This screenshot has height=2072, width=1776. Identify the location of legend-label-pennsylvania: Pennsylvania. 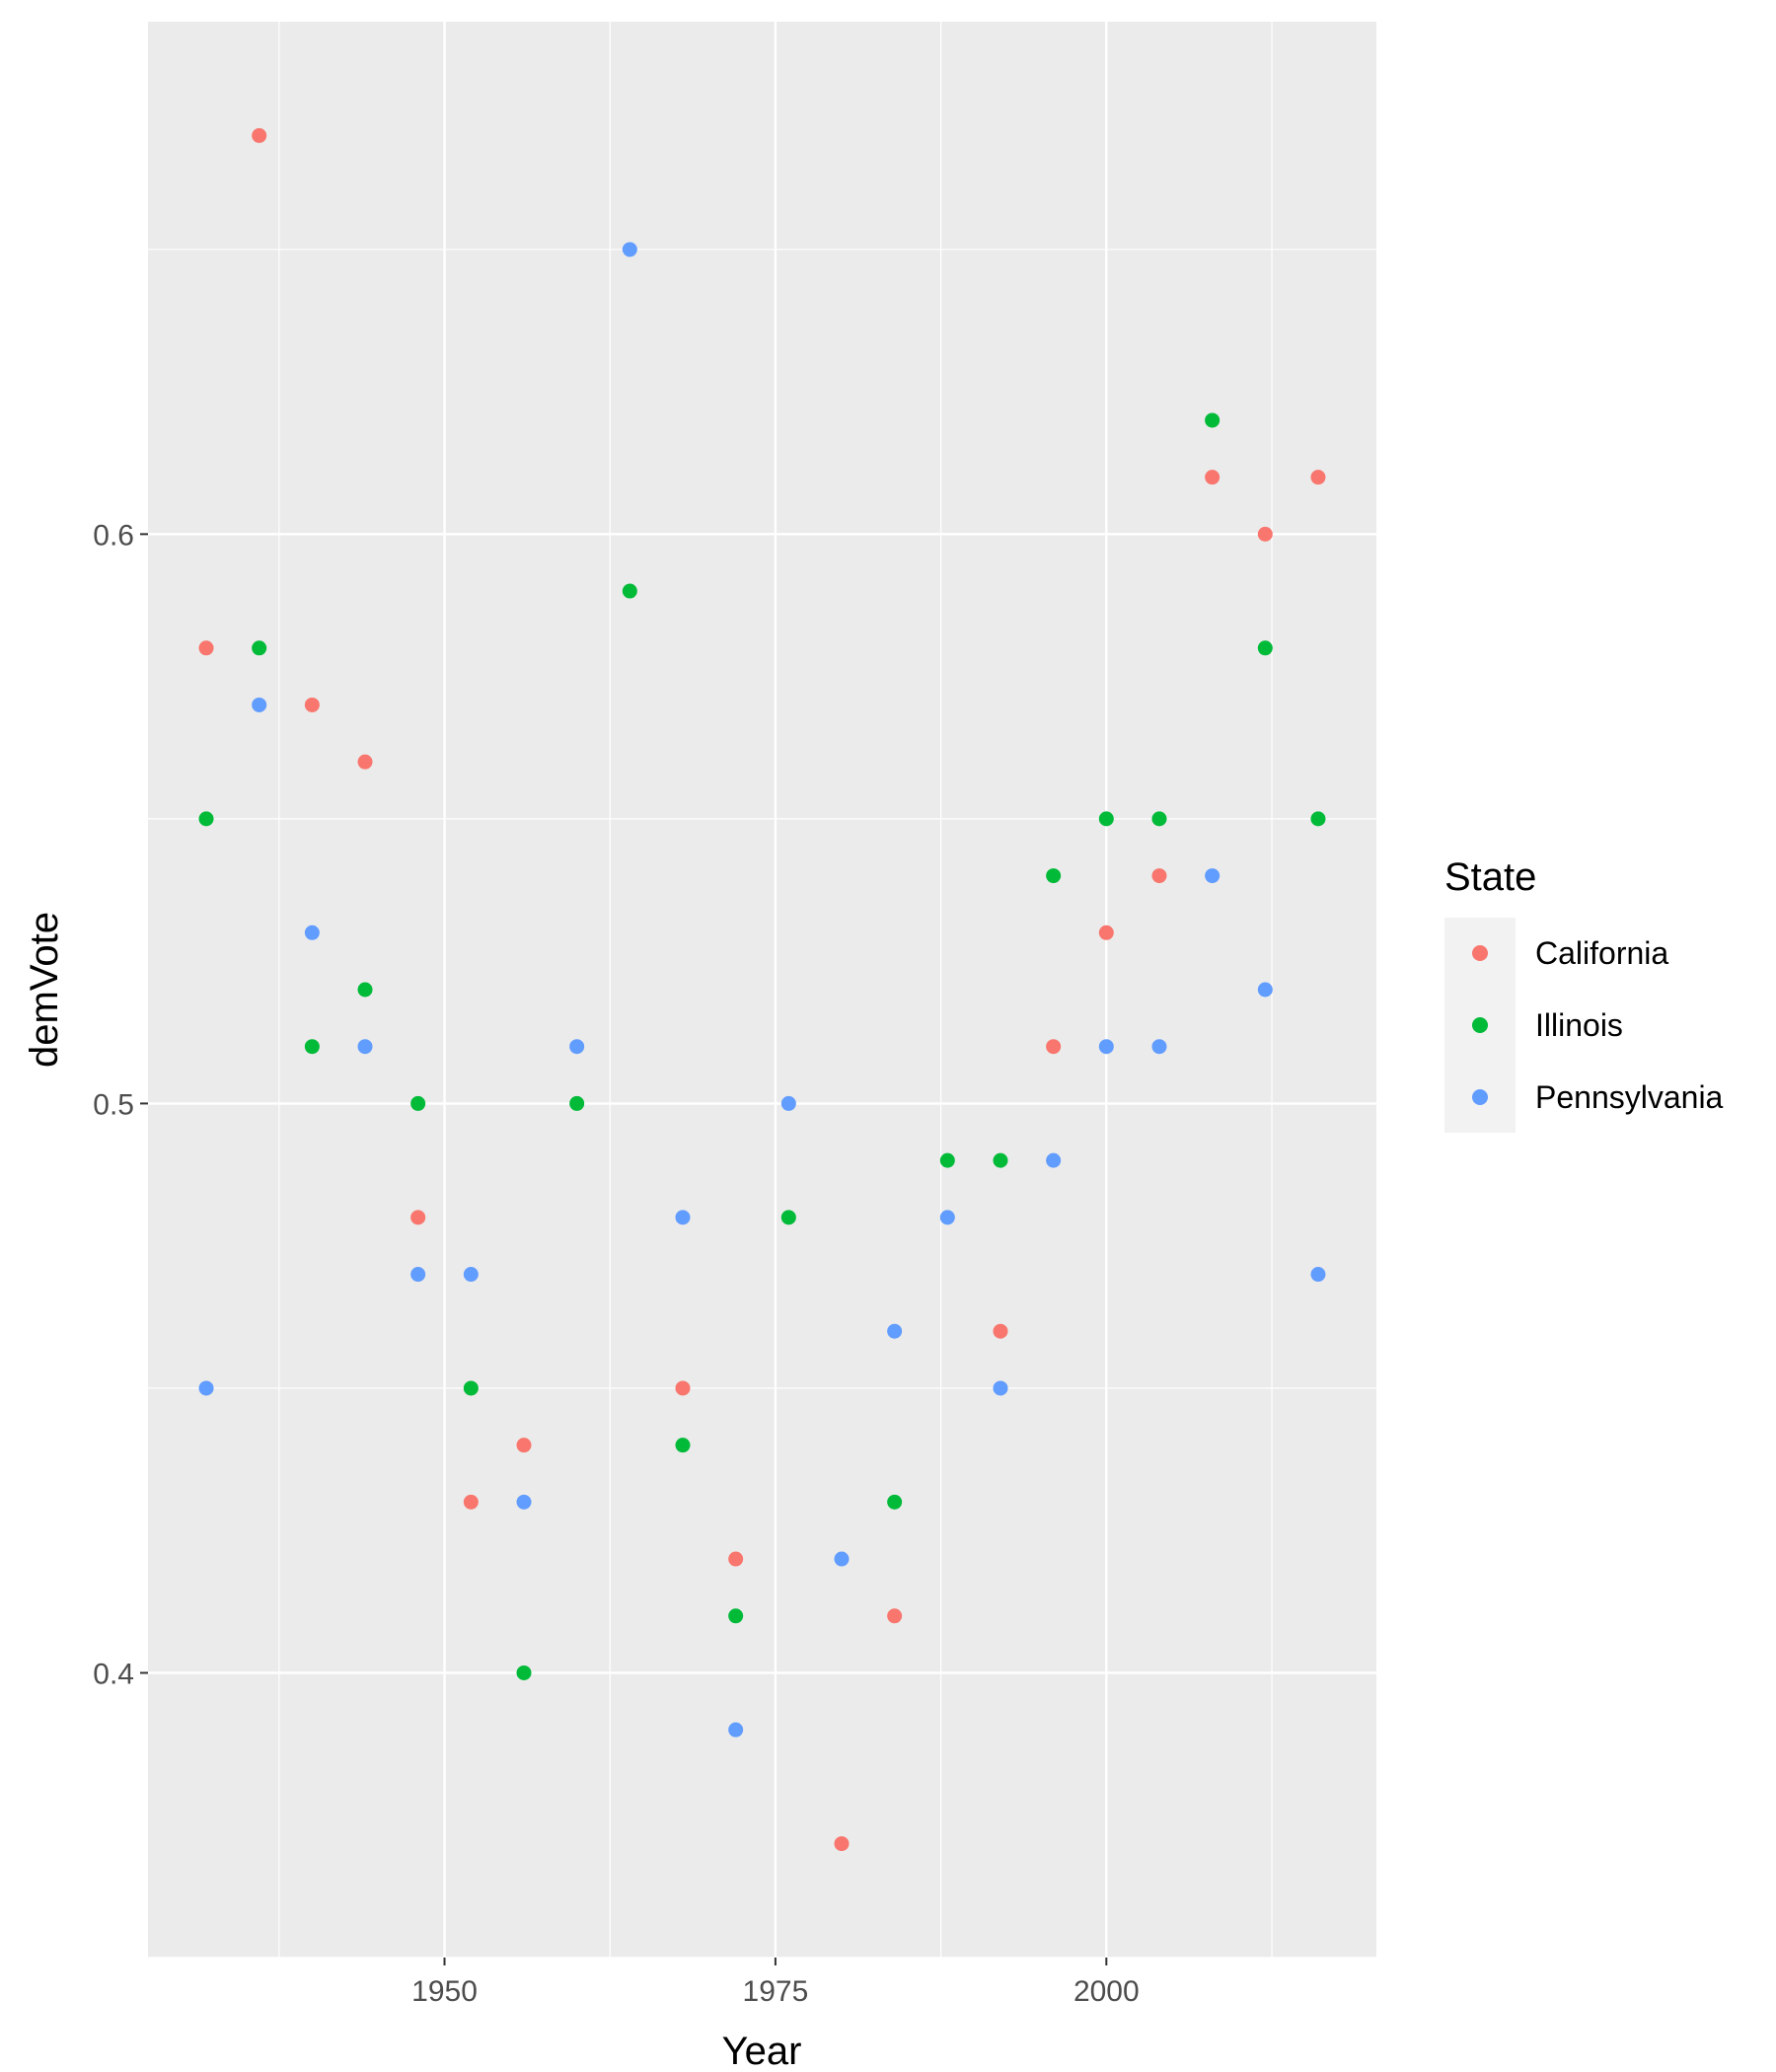
(1630, 1097).